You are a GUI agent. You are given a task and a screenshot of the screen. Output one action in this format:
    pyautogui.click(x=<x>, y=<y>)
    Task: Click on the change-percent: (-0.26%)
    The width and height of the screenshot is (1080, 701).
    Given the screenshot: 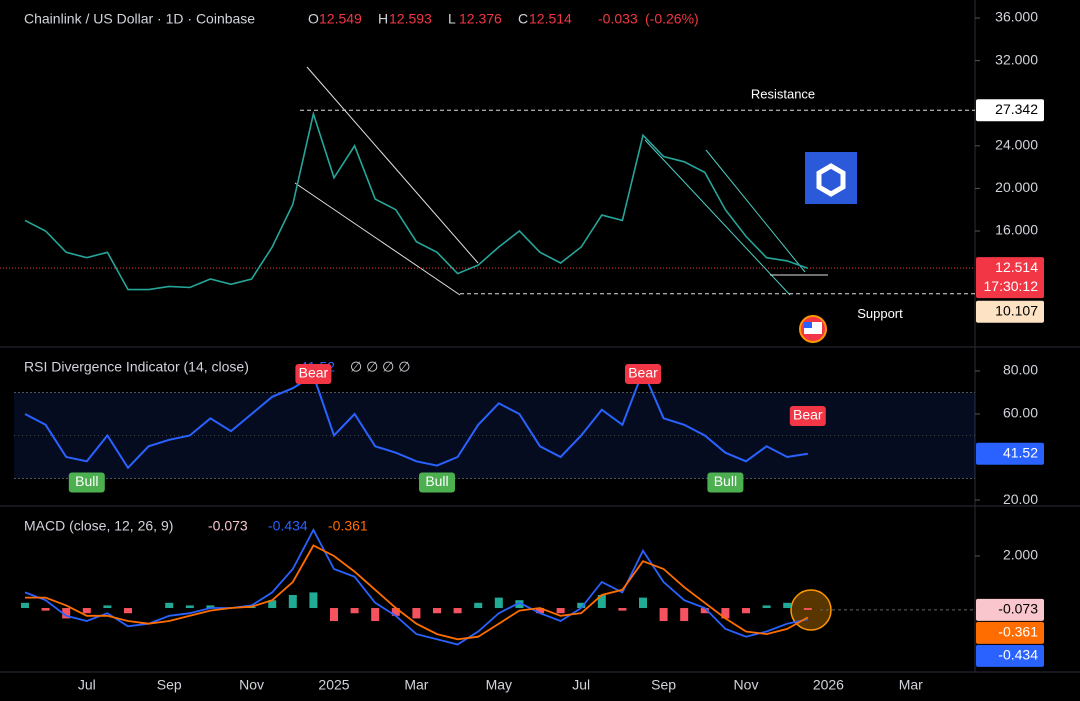 What is the action you would take?
    pyautogui.click(x=672, y=19)
    